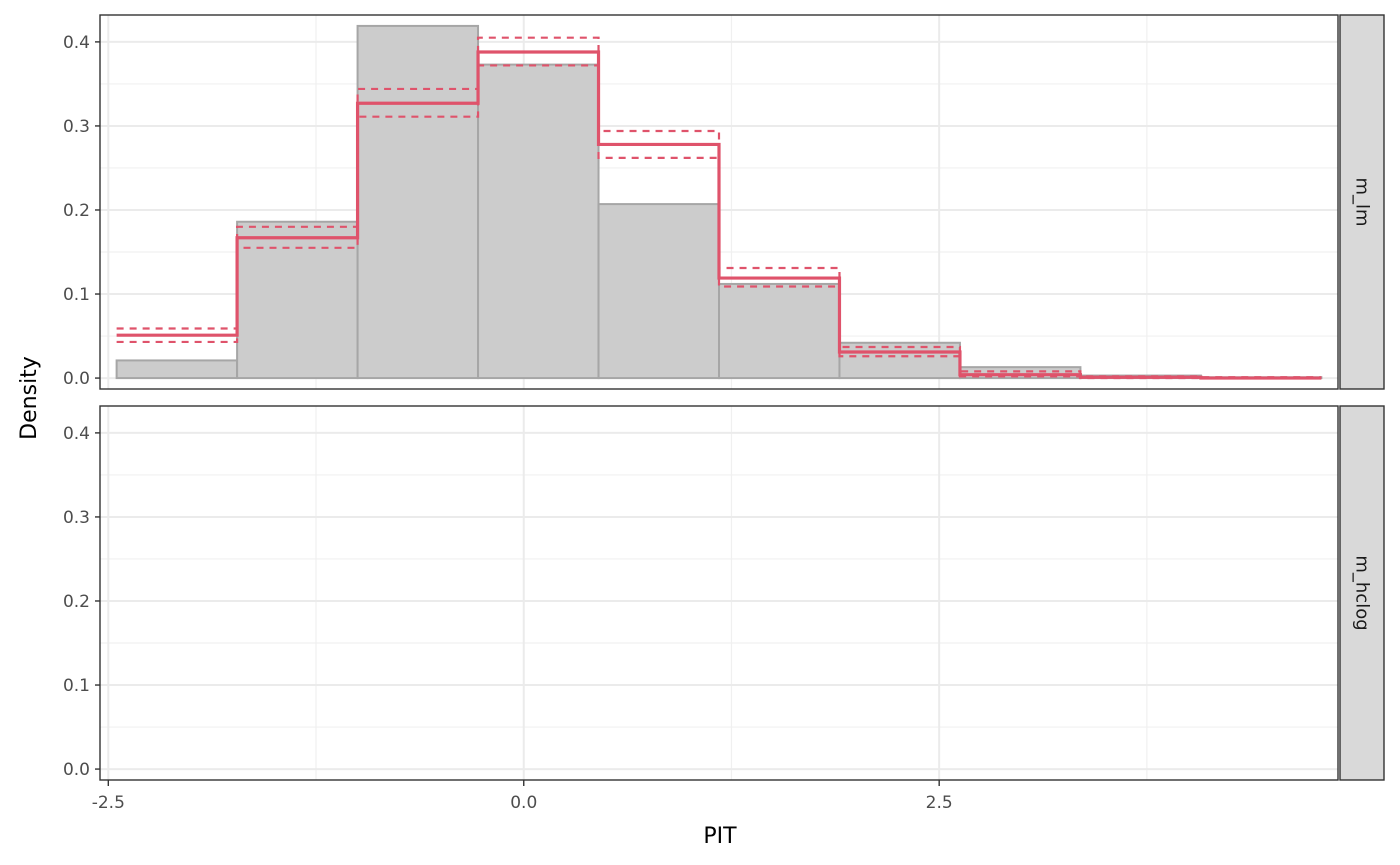 The height and width of the screenshot is (865, 1400). I want to click on facet-strip: m_hclog, so click(1362, 593).